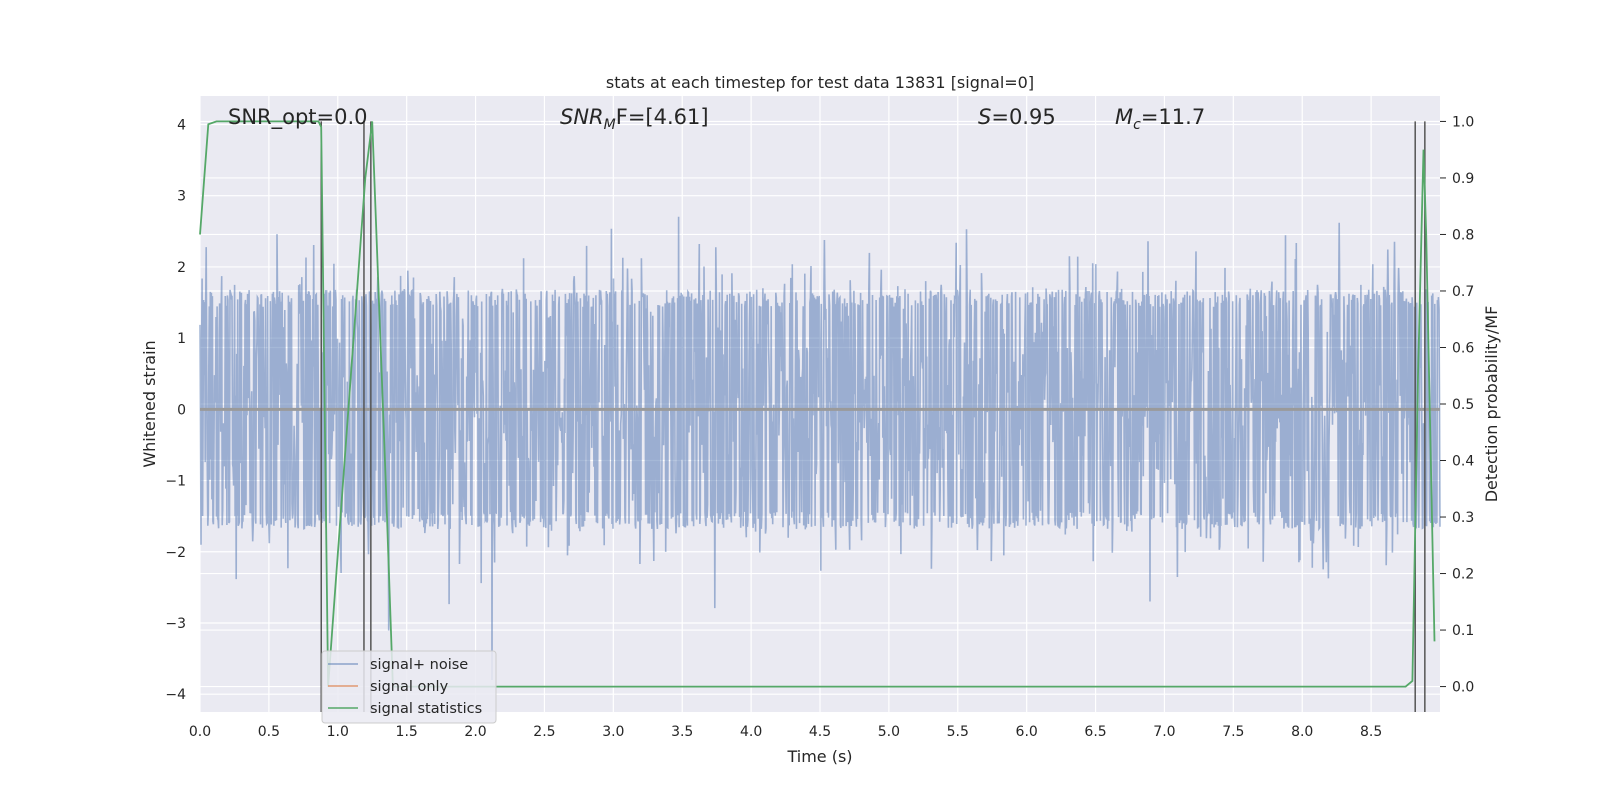 This screenshot has width=1600, height=800. I want to click on y-tick-label-left-1: −3, so click(175, 624).